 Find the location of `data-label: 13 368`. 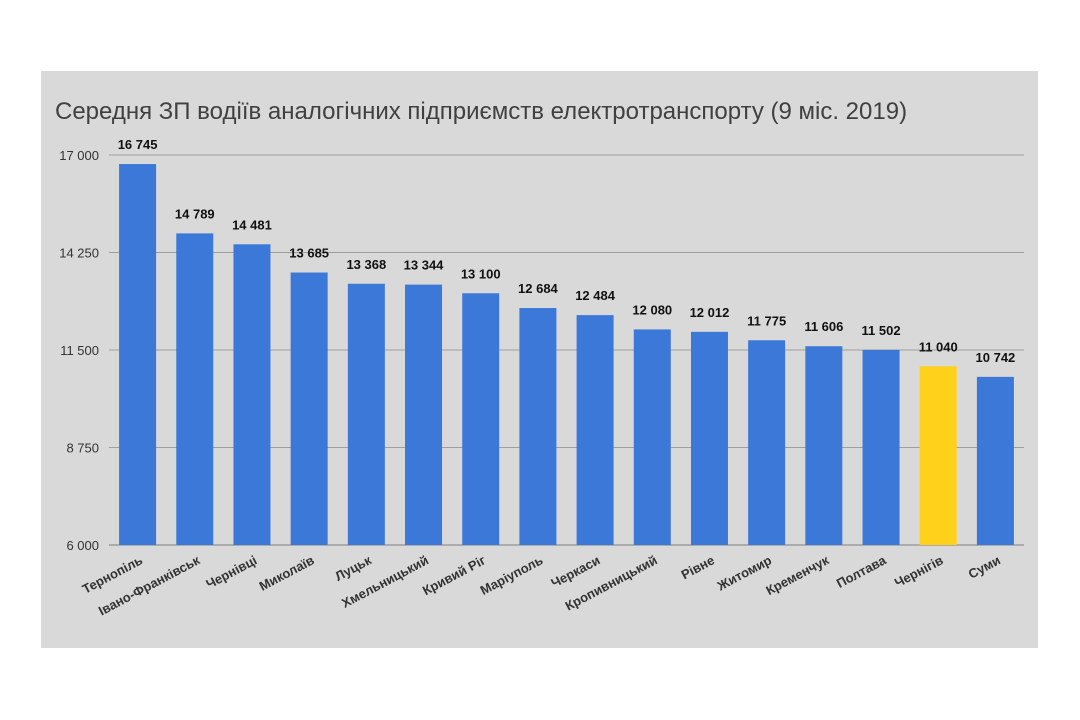

data-label: 13 368 is located at coordinates (366, 264).